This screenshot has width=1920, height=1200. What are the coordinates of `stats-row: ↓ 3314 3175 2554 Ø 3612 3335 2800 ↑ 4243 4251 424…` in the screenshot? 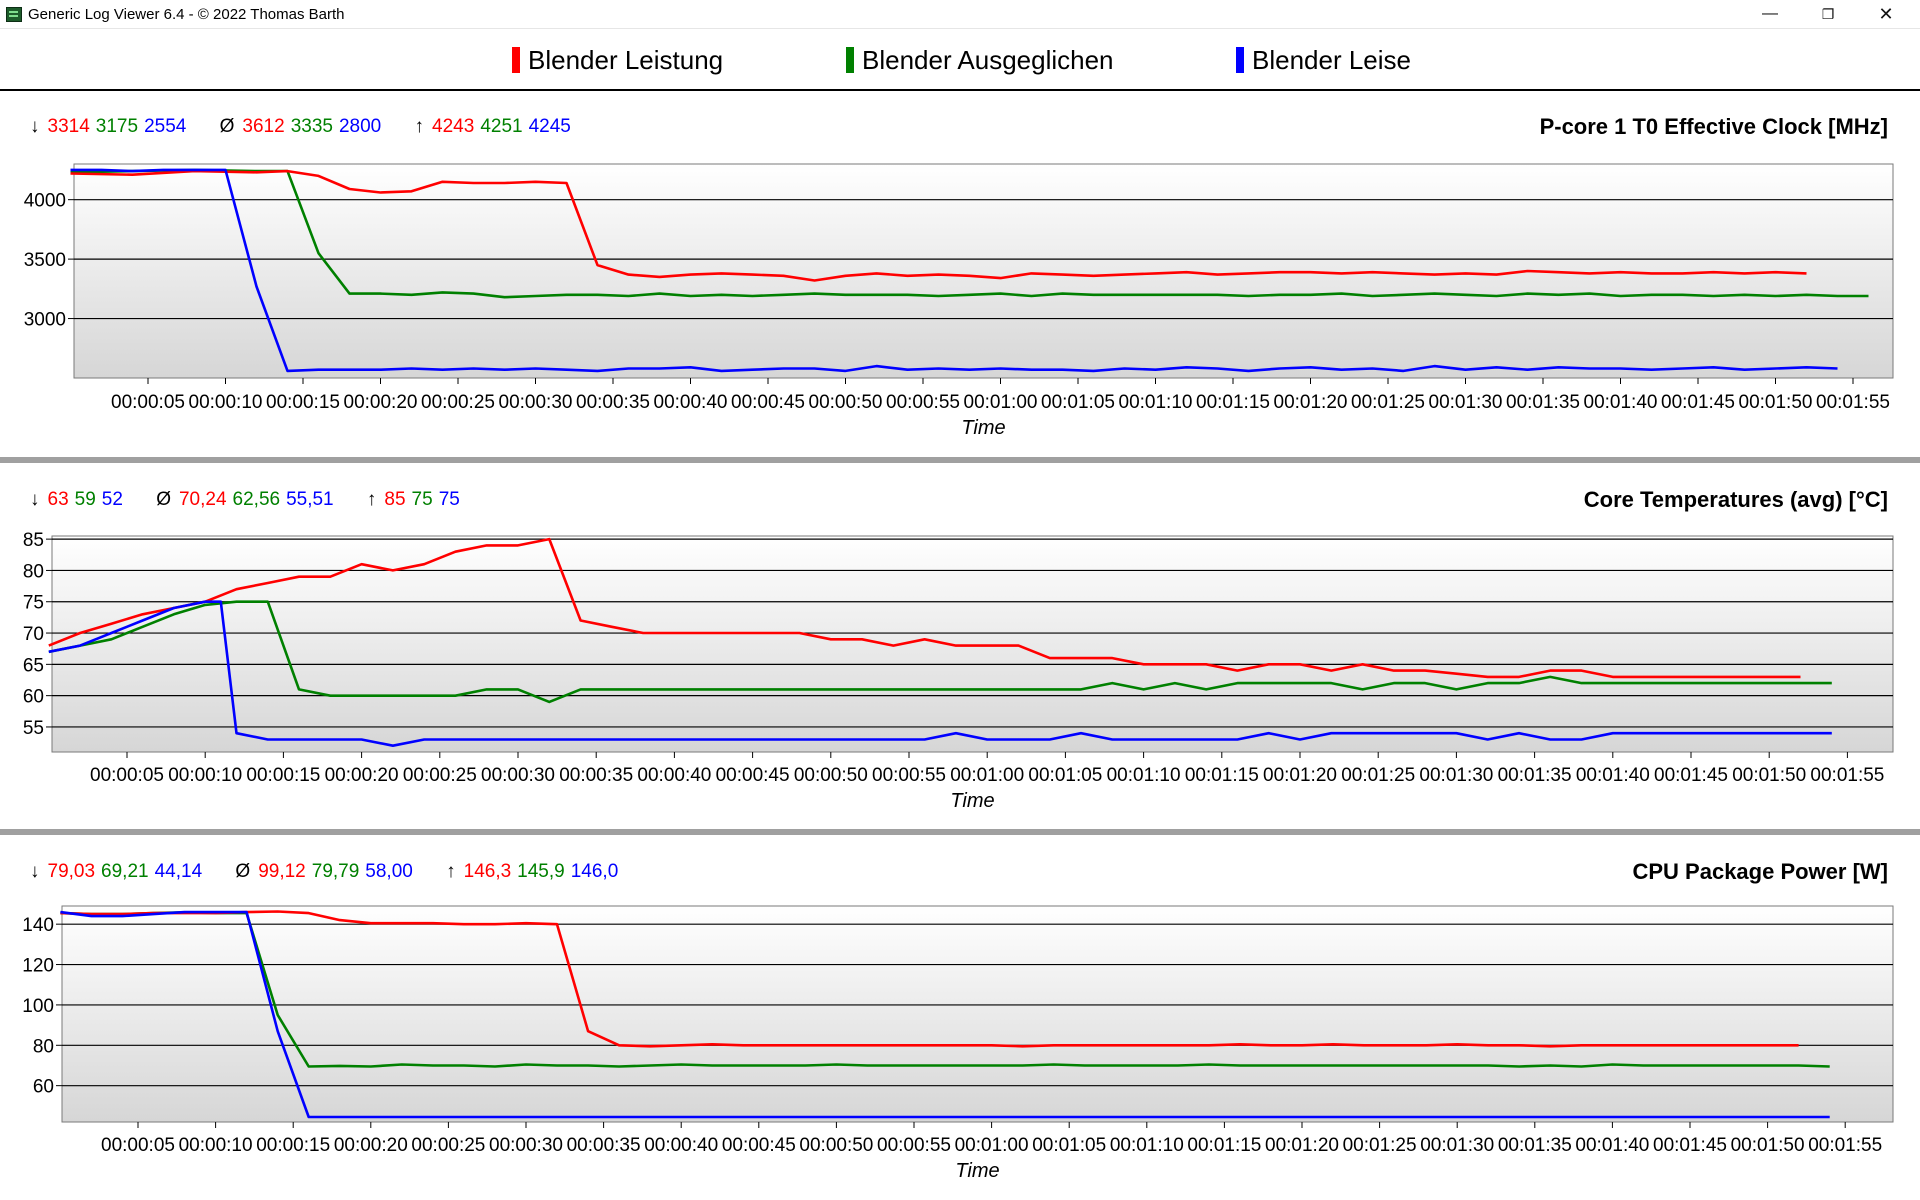 It's located at (314, 127).